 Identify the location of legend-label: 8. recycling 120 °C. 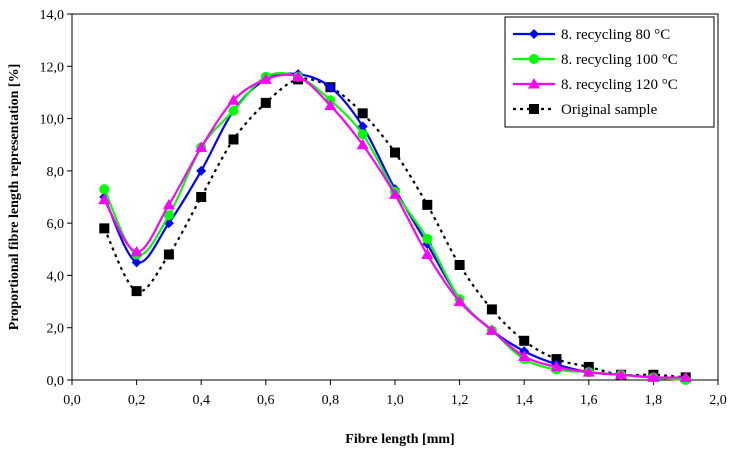
(619, 85).